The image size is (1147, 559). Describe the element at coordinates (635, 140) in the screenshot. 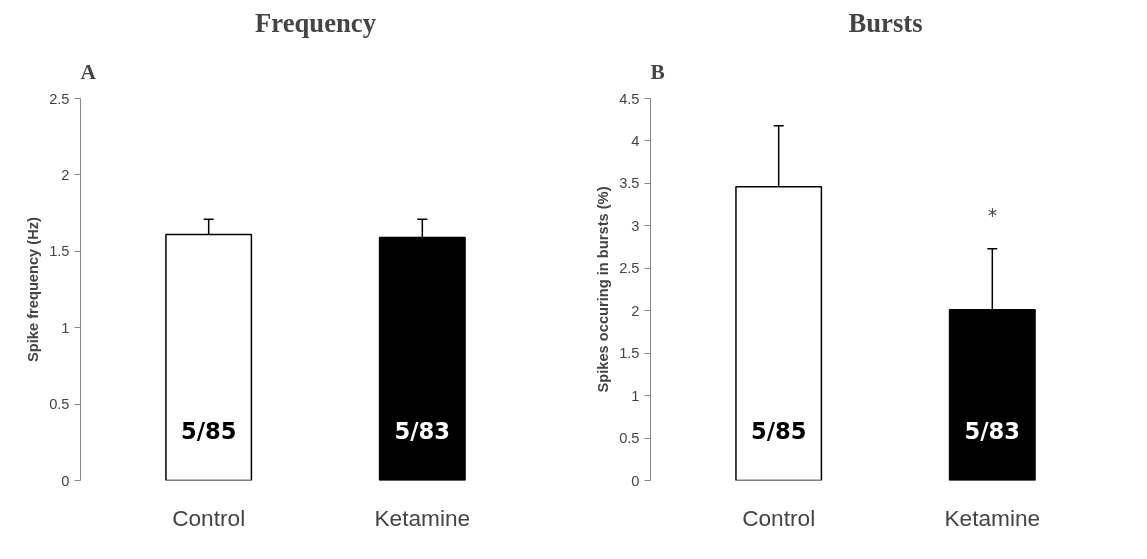

I see `y-tick-label: 4` at that location.